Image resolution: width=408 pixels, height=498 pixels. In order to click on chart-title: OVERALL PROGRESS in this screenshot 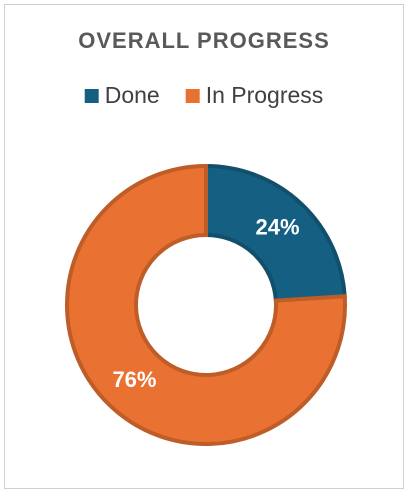, I will do `click(204, 40)`.